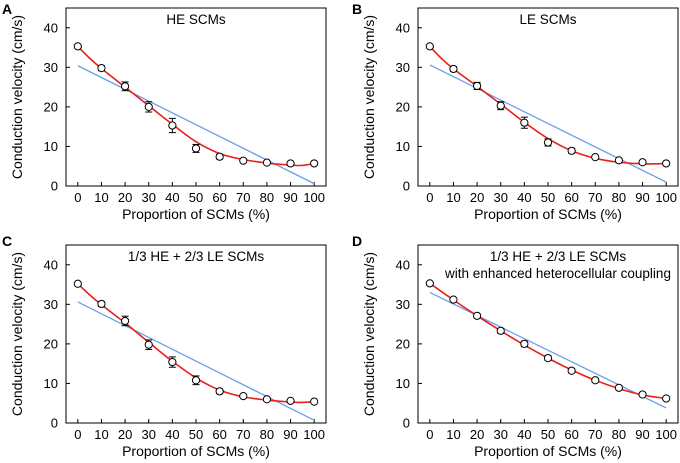 This screenshot has width=680, height=463. What do you see at coordinates (558, 256) in the screenshot?
I see `panel-title: 1/3 HE + 2/3 LE SCMs` at bounding box center [558, 256].